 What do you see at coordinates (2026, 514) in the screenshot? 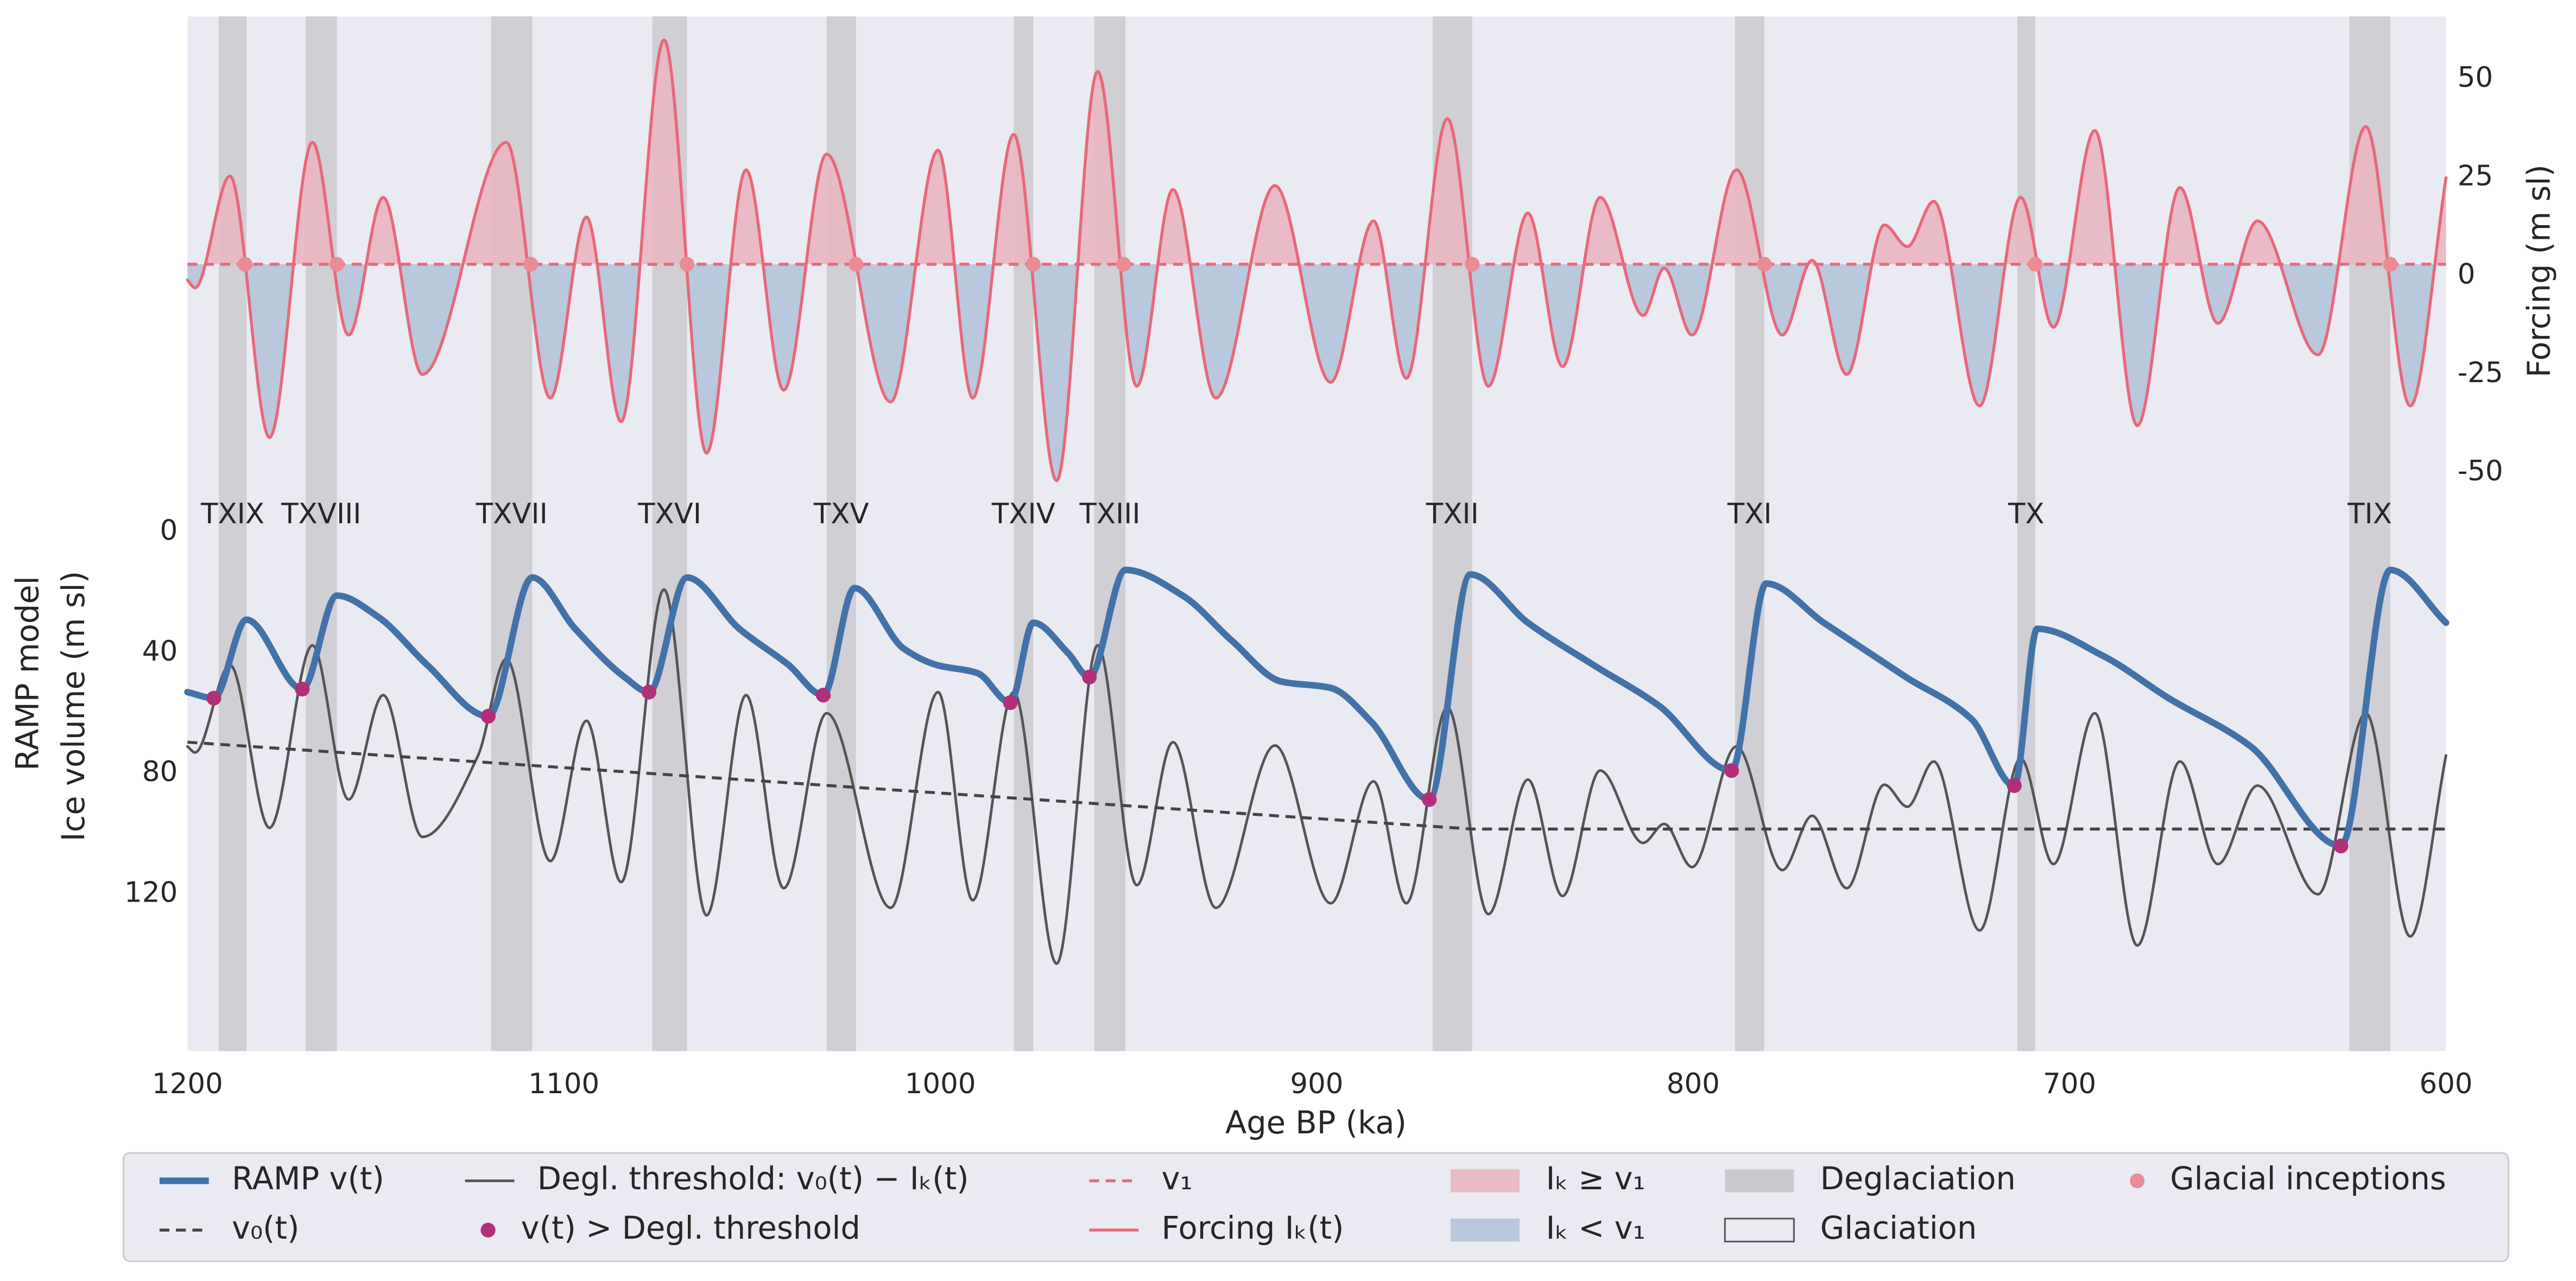
I see `band-label: TX` at bounding box center [2026, 514].